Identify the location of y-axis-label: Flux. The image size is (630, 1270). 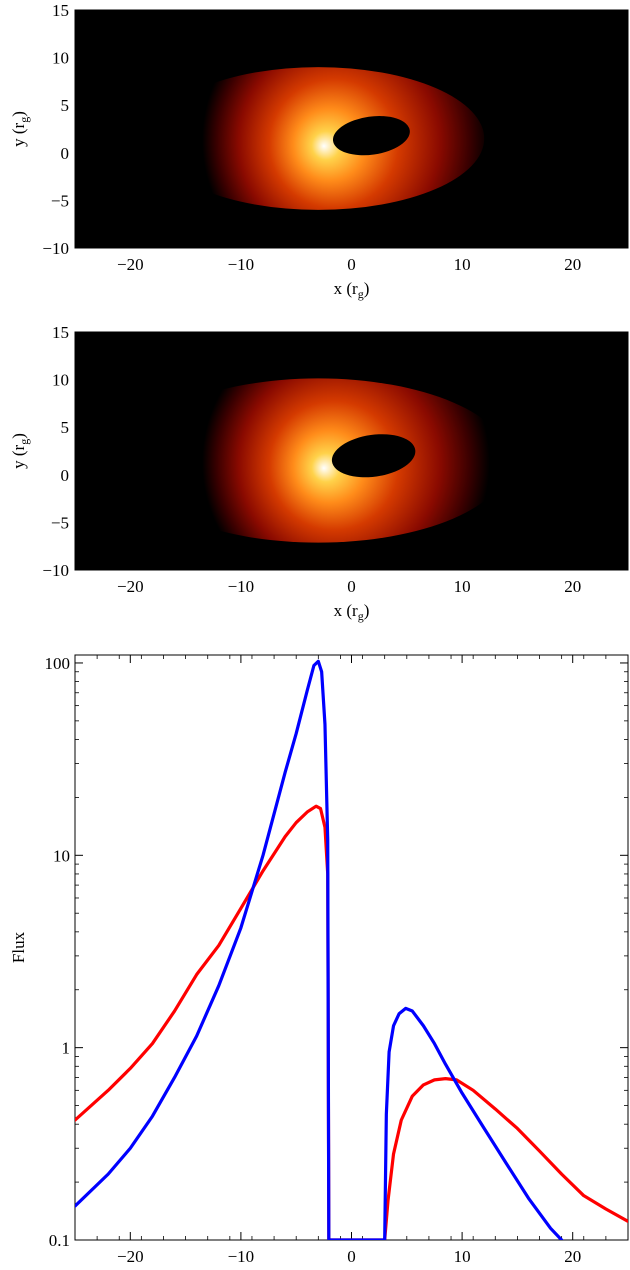
(18, 947).